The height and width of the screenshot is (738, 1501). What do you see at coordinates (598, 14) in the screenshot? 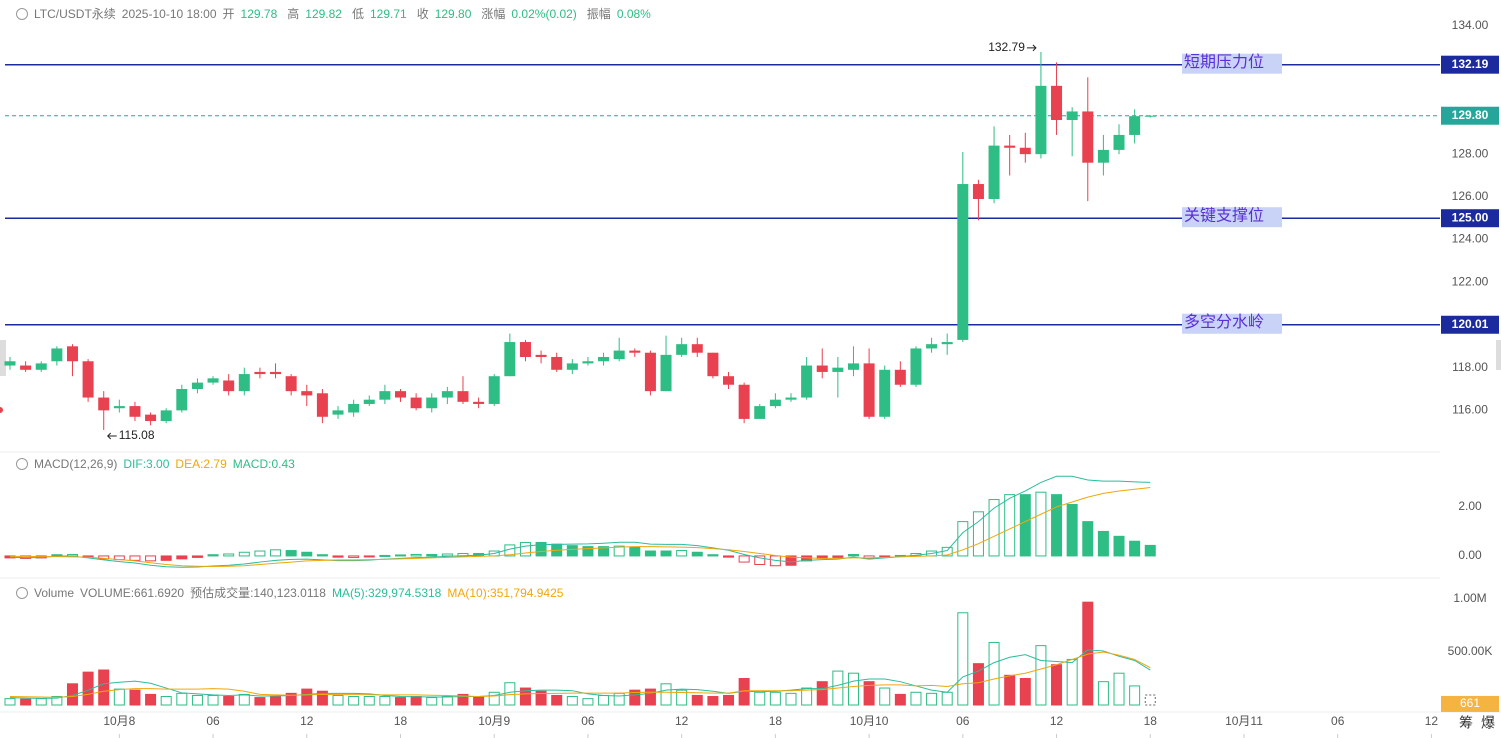
I see `stat-label: 振幅` at bounding box center [598, 14].